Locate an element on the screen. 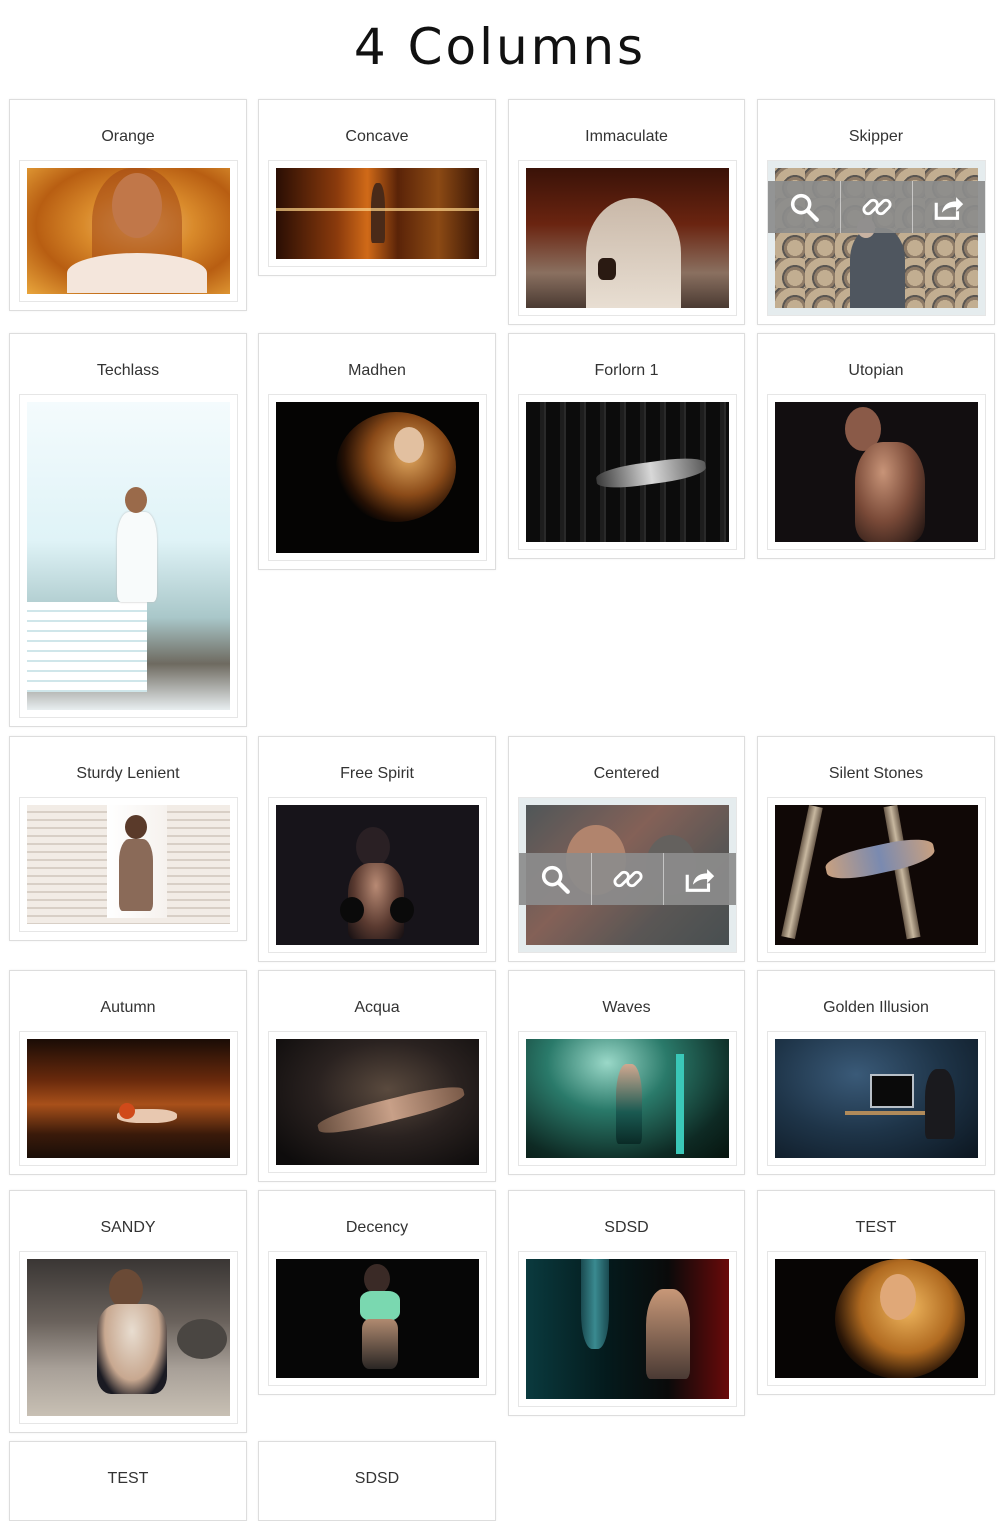 The image size is (1000, 1521). gallery-card-silent-stones: Silent Stones is located at coordinates (876, 849).